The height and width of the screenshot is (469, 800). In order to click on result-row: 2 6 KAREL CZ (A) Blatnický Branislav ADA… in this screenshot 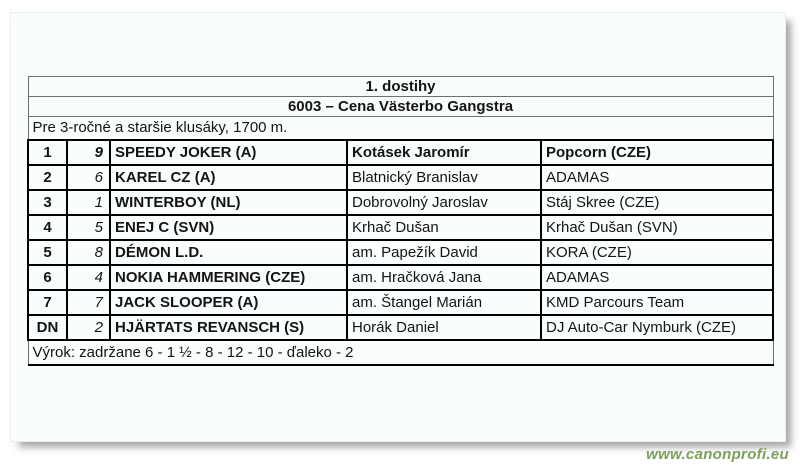, I will do `click(401, 177)`.